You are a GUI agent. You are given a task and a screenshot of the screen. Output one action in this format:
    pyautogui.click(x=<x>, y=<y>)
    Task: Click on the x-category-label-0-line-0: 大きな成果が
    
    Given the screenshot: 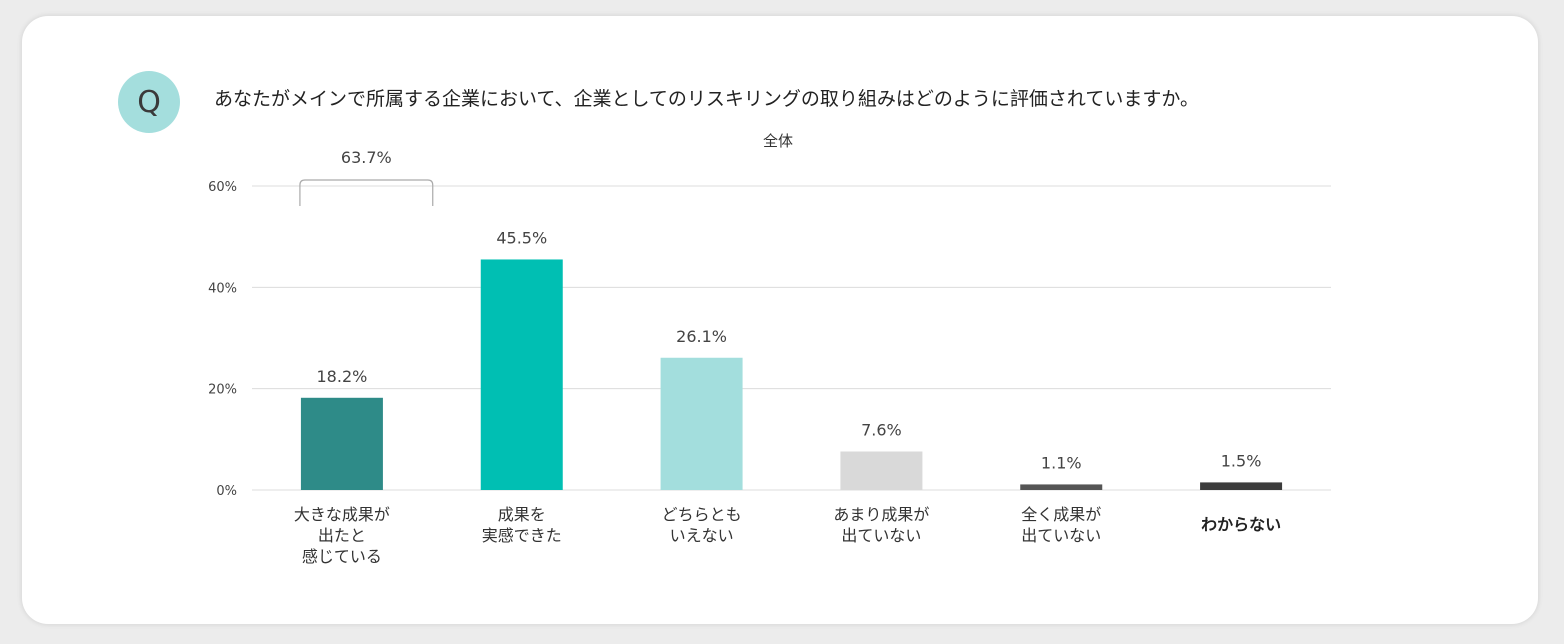 What is the action you would take?
    pyautogui.click(x=342, y=514)
    